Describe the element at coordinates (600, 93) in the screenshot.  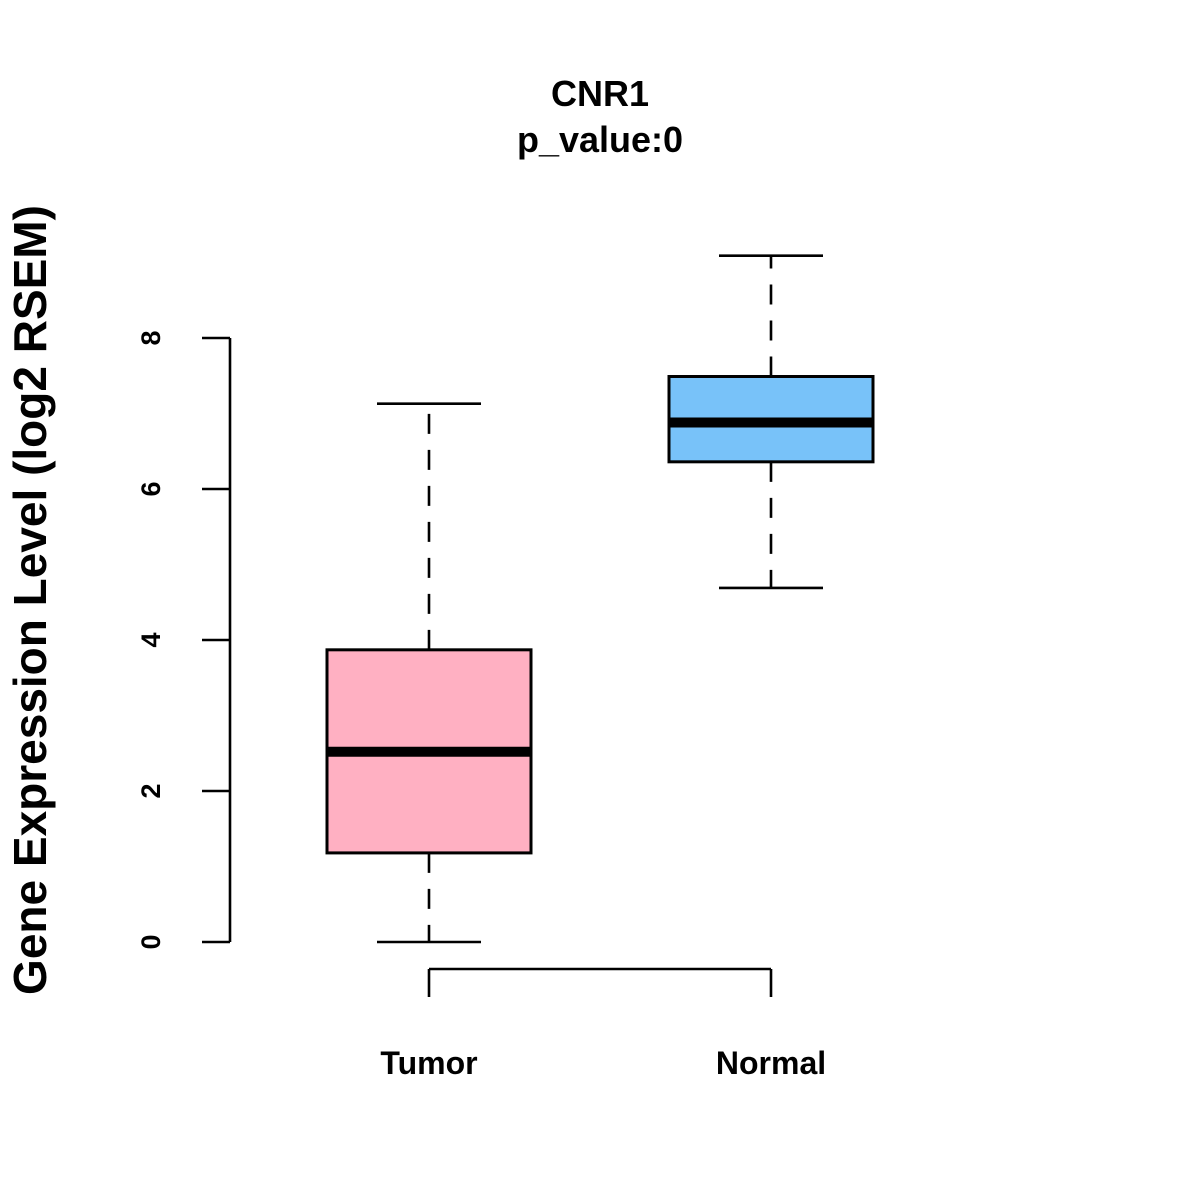
I see `chart-title: CNR1` at that location.